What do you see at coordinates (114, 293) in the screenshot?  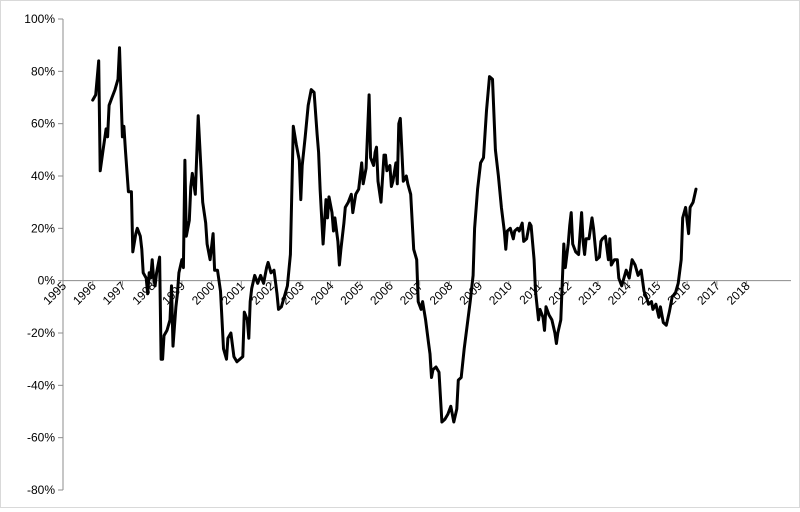 I see `x-tick-label: 1997` at bounding box center [114, 293].